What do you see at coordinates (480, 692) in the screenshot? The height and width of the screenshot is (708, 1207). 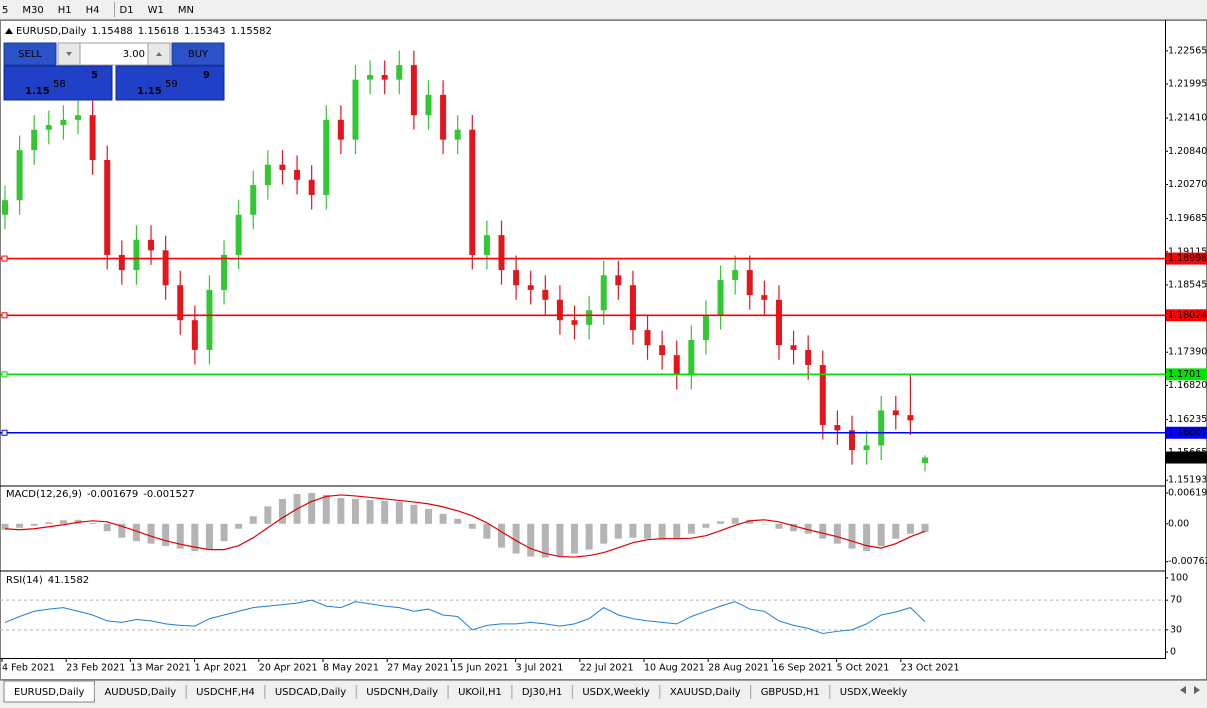 I see `chart-tab: UKOil,H1` at bounding box center [480, 692].